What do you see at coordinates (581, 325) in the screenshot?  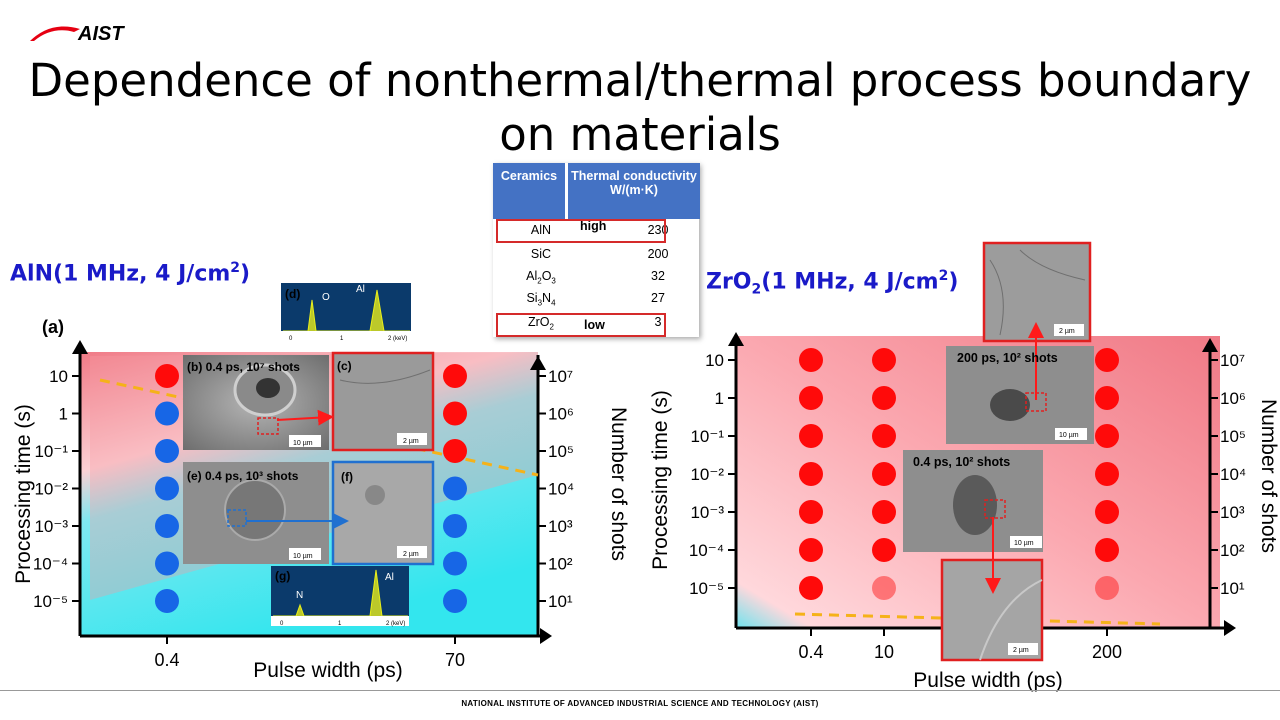 I see `highlight-zro2` at bounding box center [581, 325].